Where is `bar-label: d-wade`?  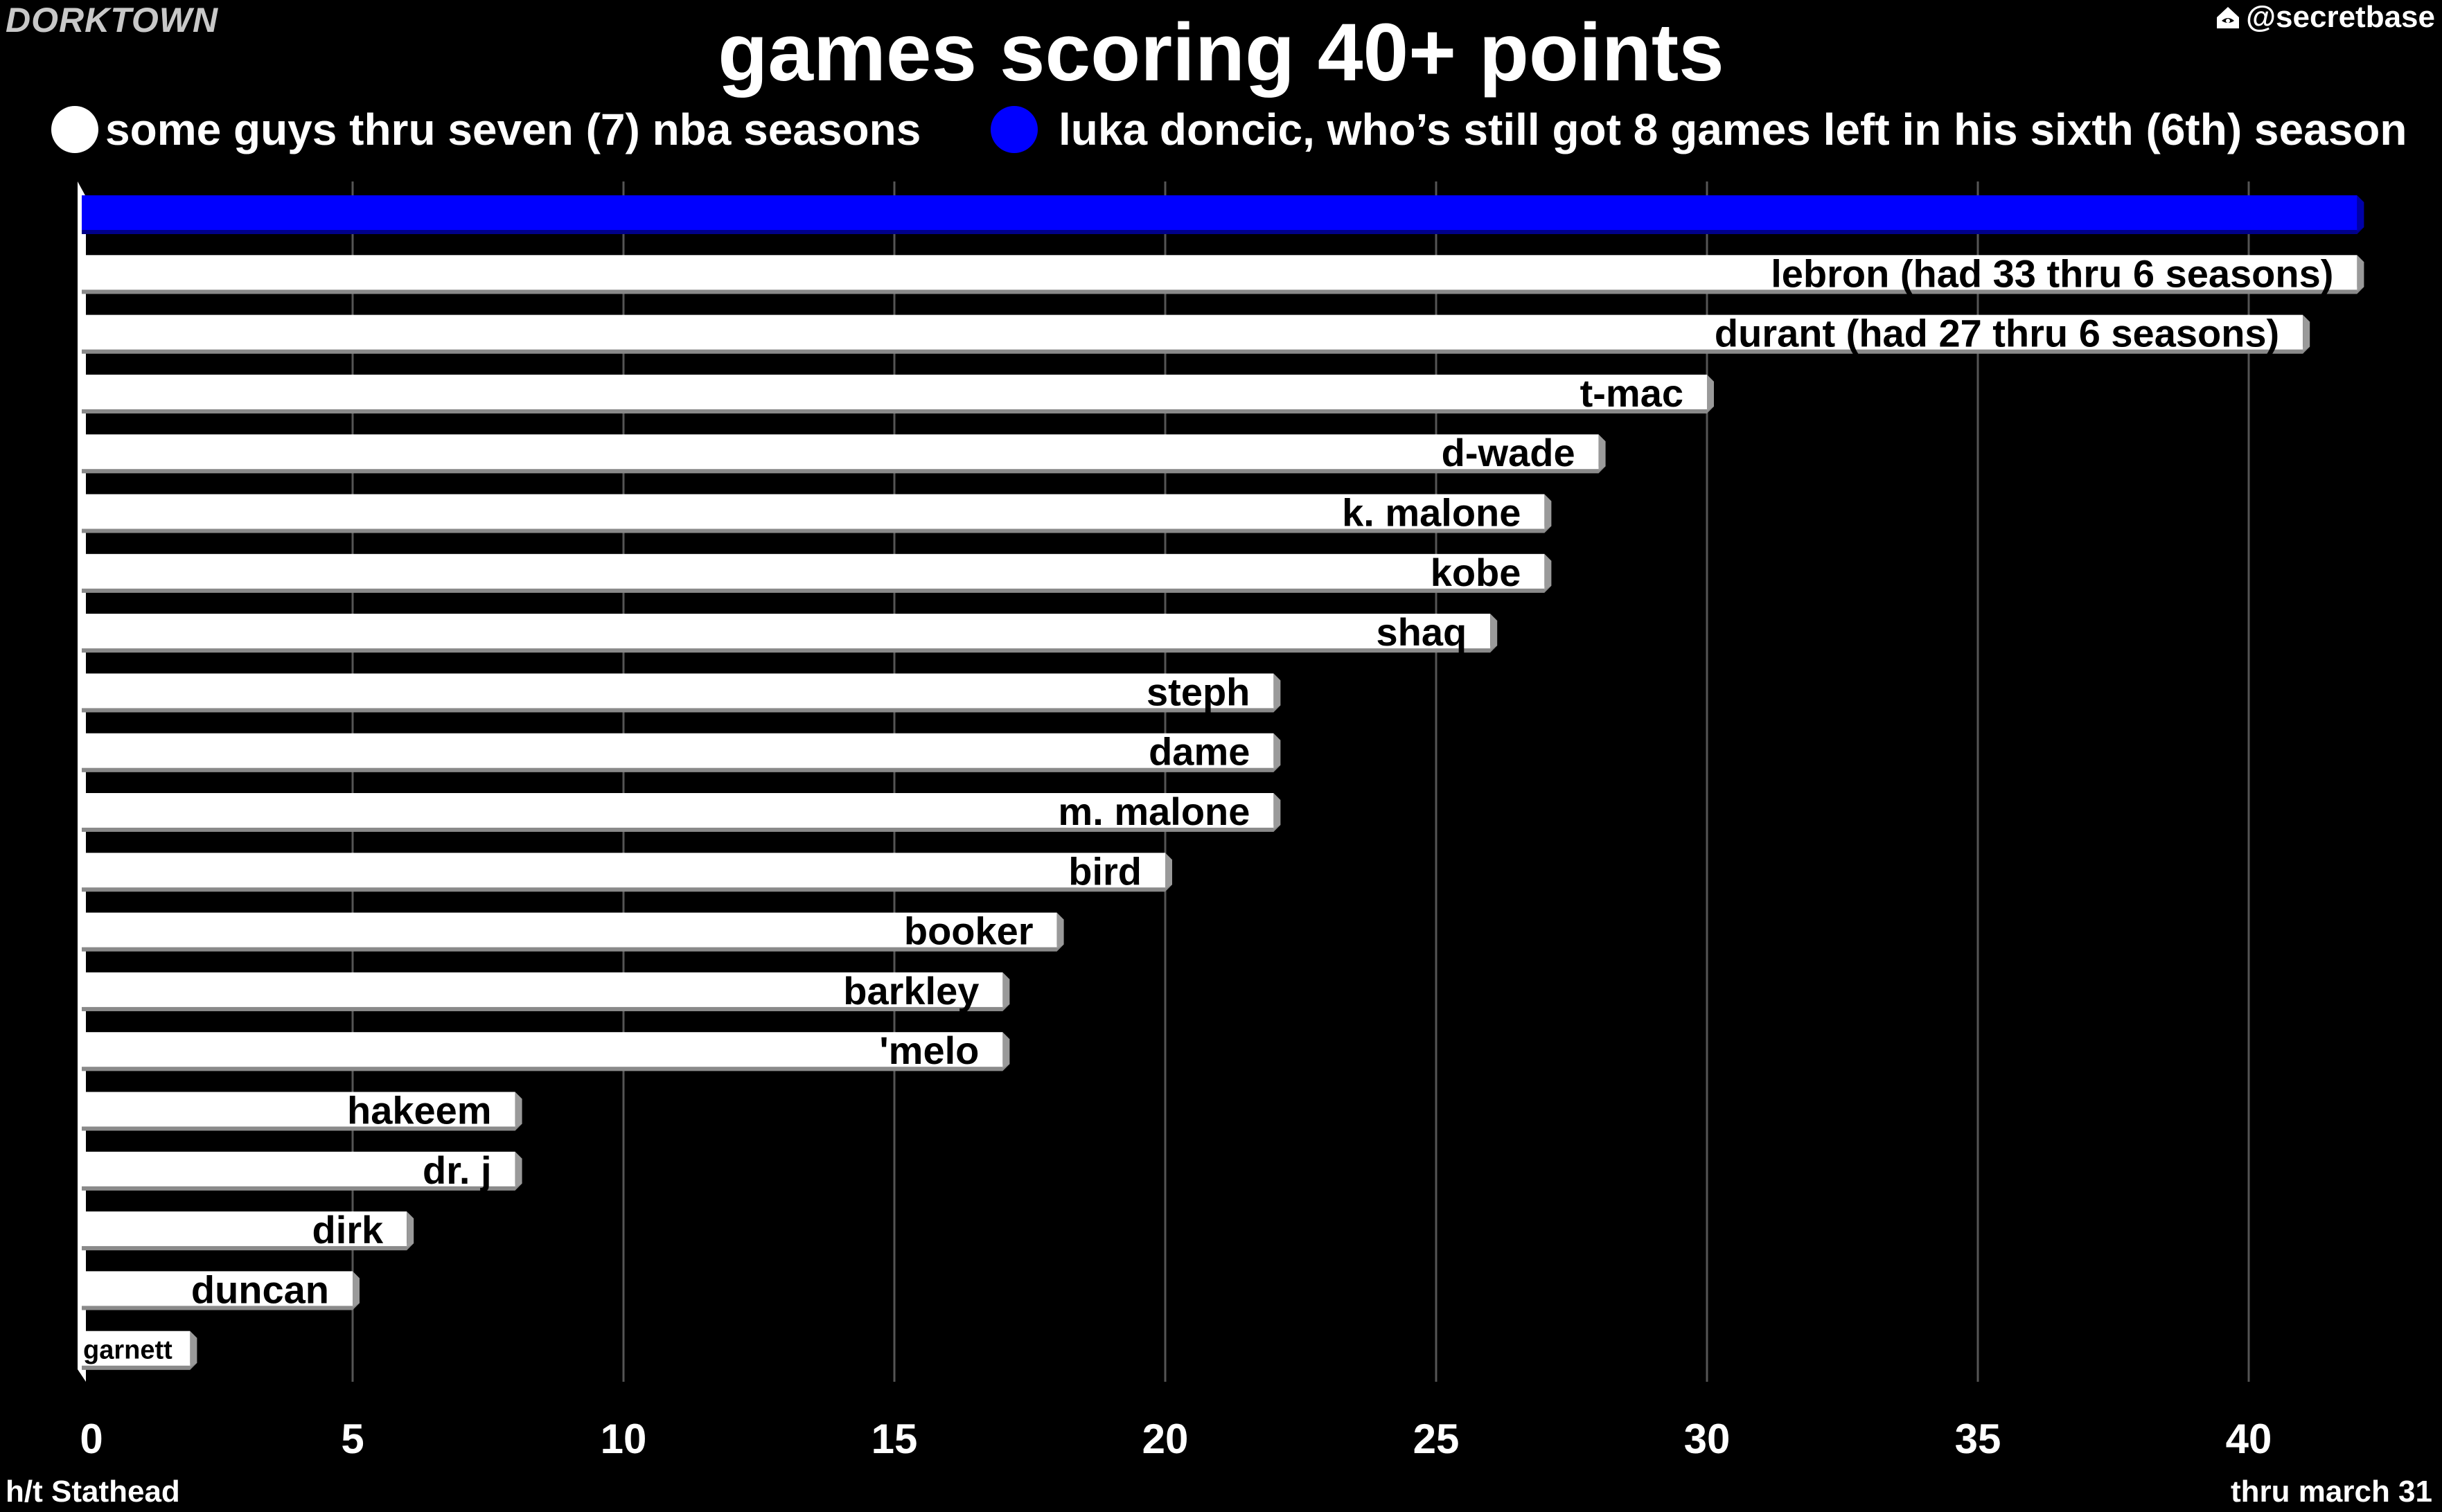 bar-label: d-wade is located at coordinates (1508, 453).